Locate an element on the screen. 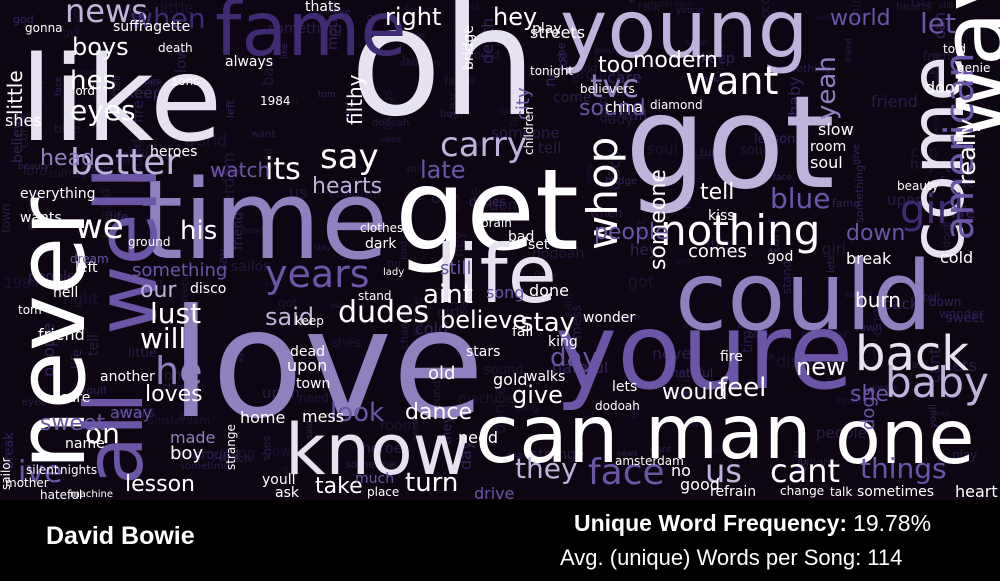 The height and width of the screenshot is (581, 1000). background-filler-word: little is located at coordinates (143, 353).